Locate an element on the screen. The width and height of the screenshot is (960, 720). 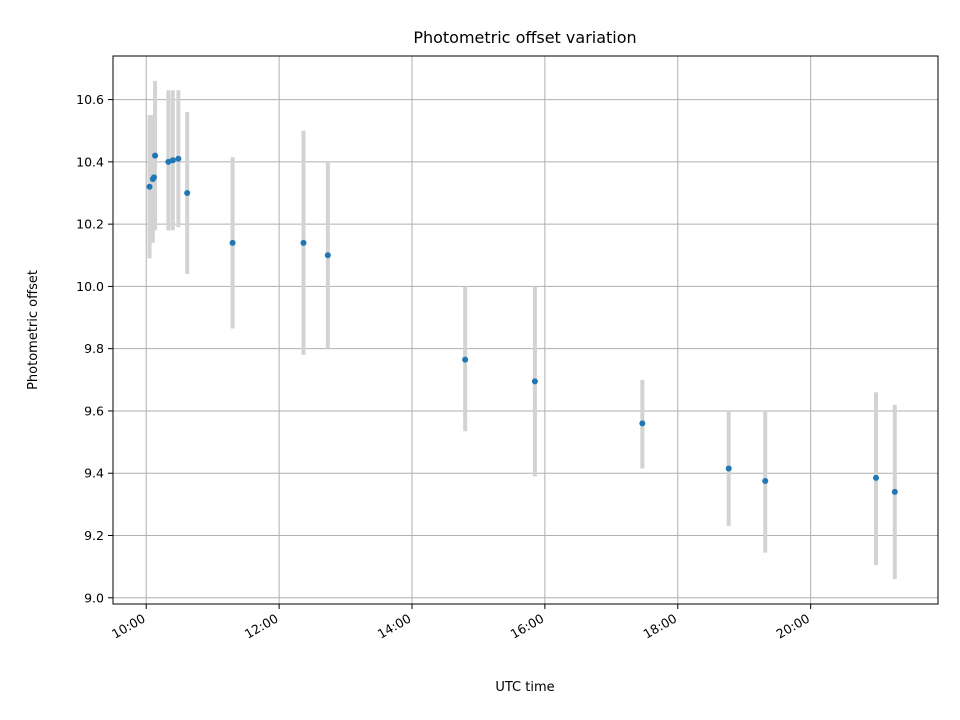
y-tick-label: 10.6 is located at coordinates (90, 99).